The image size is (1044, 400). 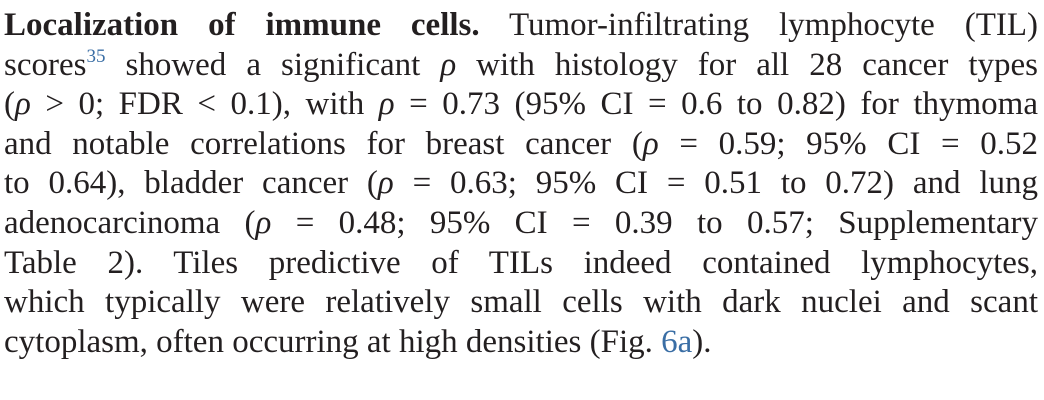 I want to click on body-text: showed a significant, so click(x=273, y=64).